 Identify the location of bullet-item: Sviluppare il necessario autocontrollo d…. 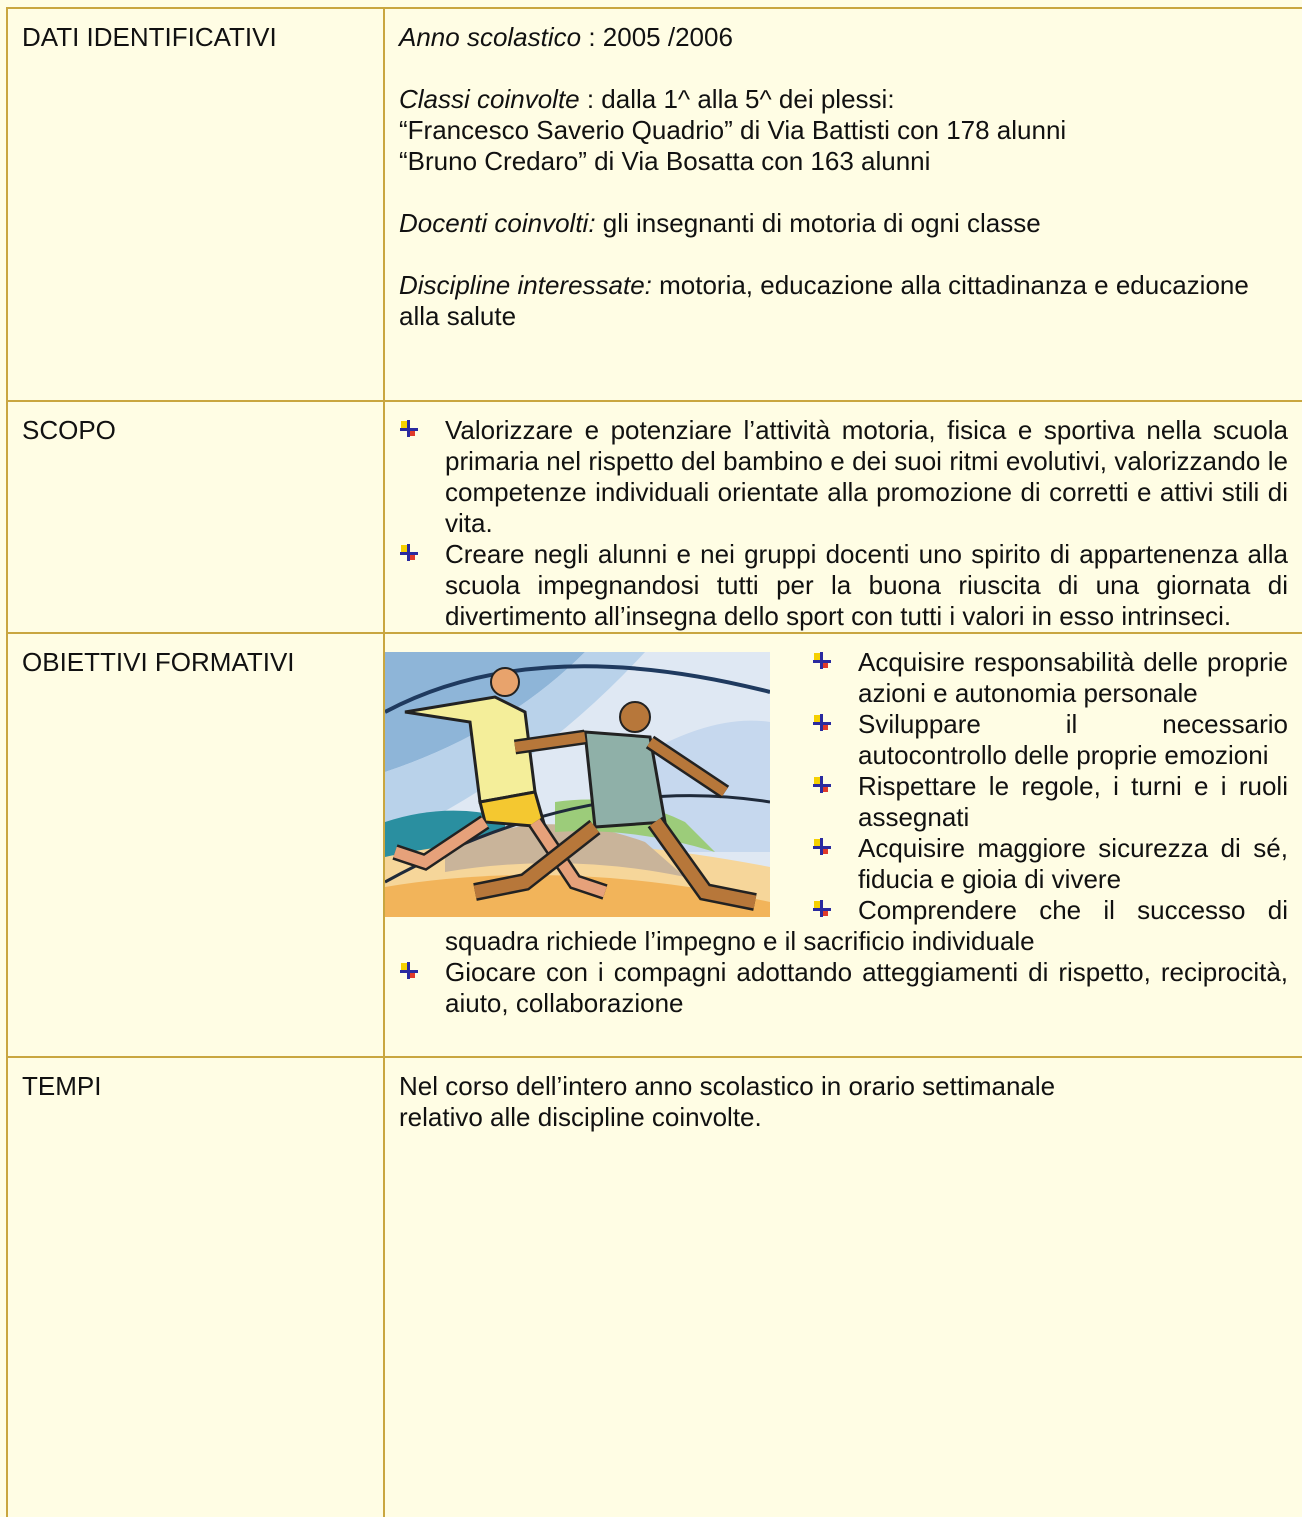
(843, 740).